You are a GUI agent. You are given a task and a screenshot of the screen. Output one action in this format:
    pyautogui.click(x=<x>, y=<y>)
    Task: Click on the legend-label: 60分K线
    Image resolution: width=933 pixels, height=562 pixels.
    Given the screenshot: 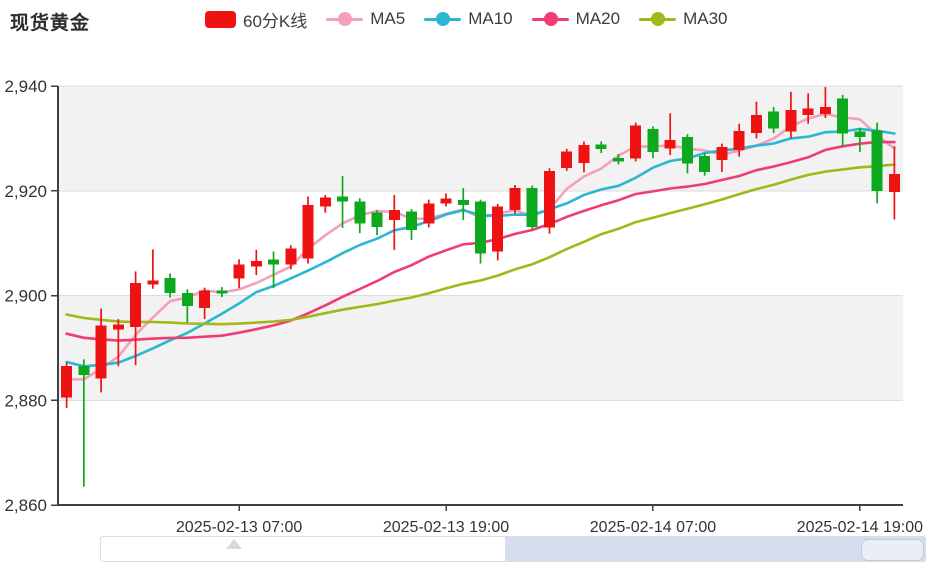 What is the action you would take?
    pyautogui.click(x=275, y=21)
    